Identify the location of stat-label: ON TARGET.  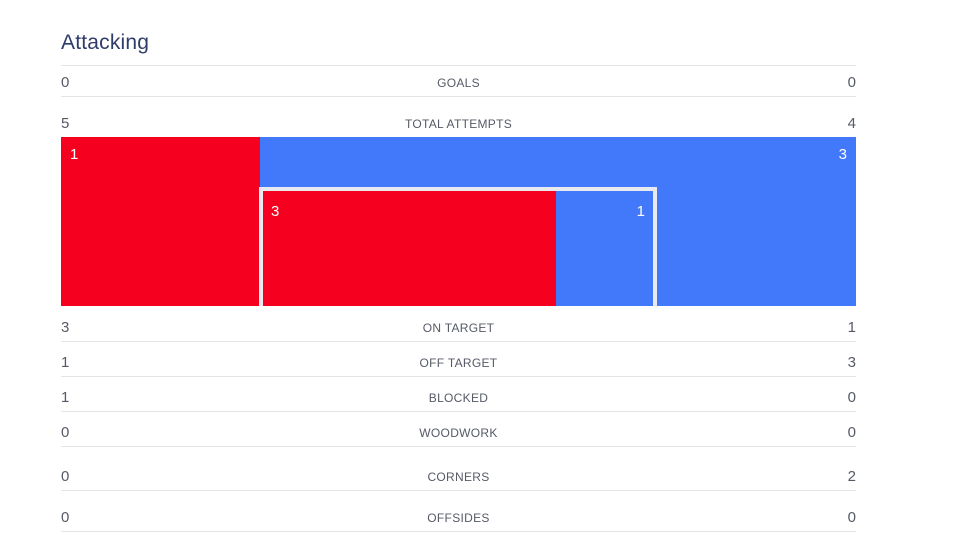
(458, 328).